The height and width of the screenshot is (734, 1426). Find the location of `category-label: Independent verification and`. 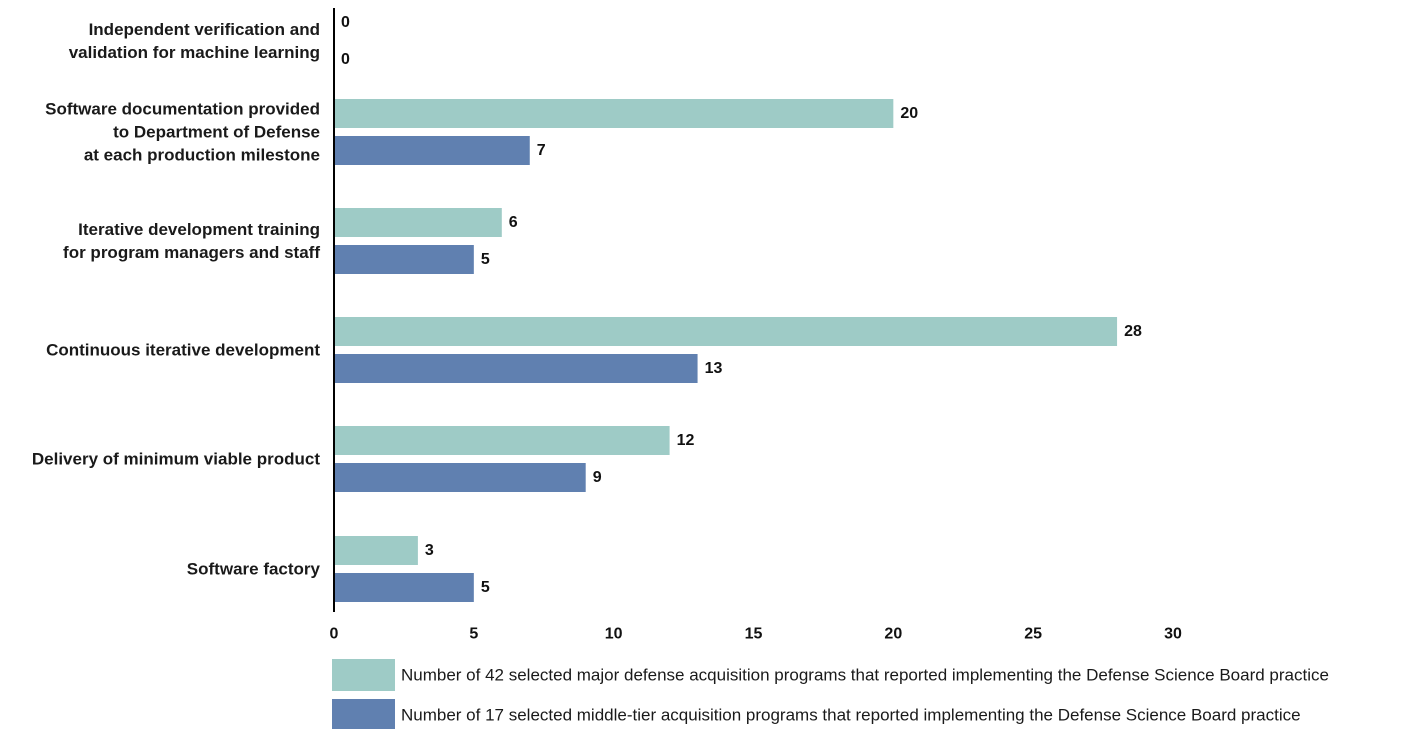

category-label: Independent verification and is located at coordinates (204, 29).